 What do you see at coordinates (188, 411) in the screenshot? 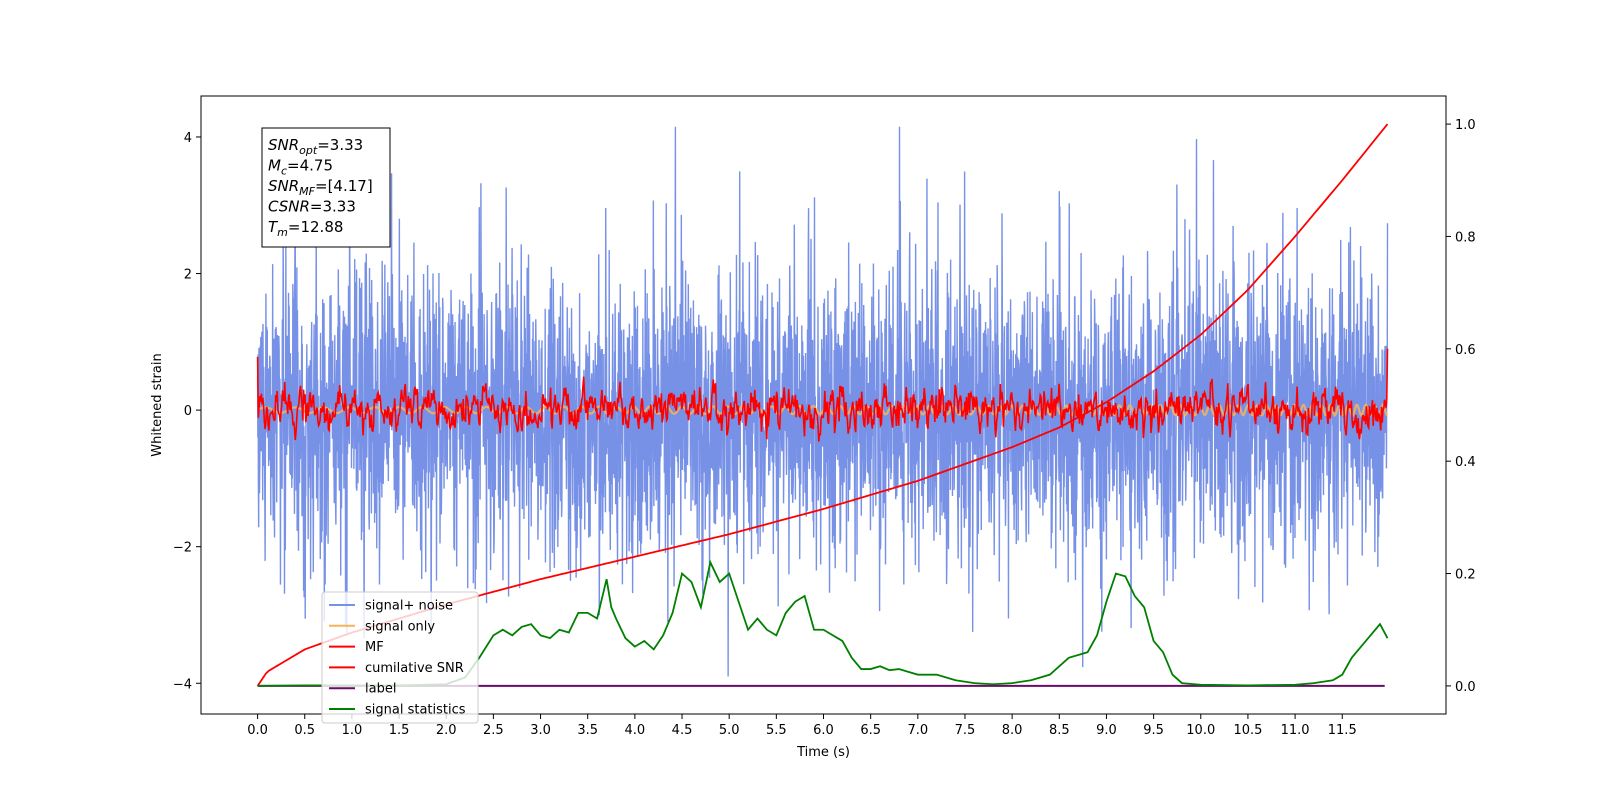
I see `y-tick-label-left: 0` at bounding box center [188, 411].